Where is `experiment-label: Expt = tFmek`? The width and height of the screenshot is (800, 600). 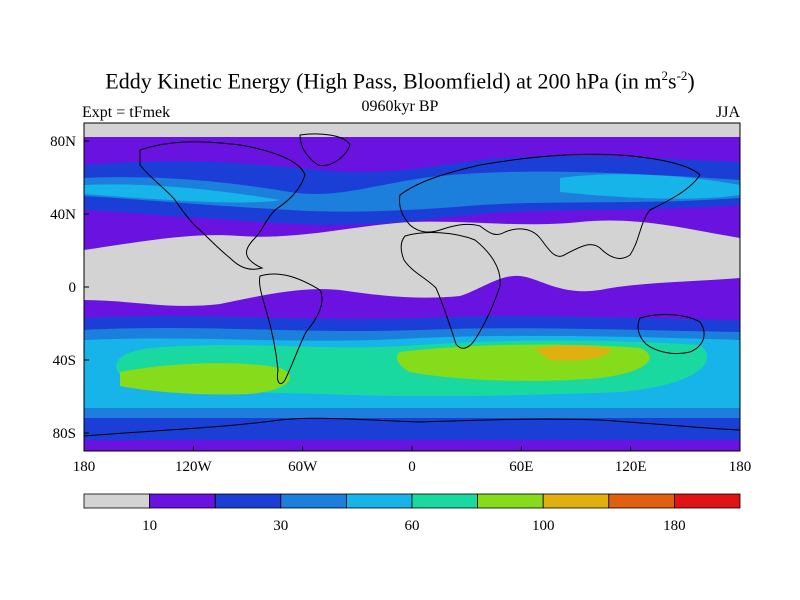
experiment-label: Expt = tFmek is located at coordinates (126, 112).